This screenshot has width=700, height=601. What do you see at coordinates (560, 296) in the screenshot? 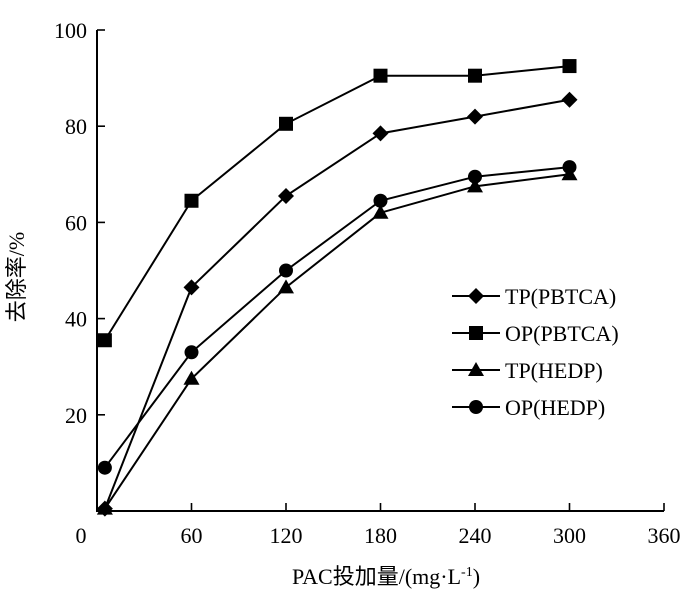
I see `legend-label: TP(PBTCA)` at bounding box center [560, 296].